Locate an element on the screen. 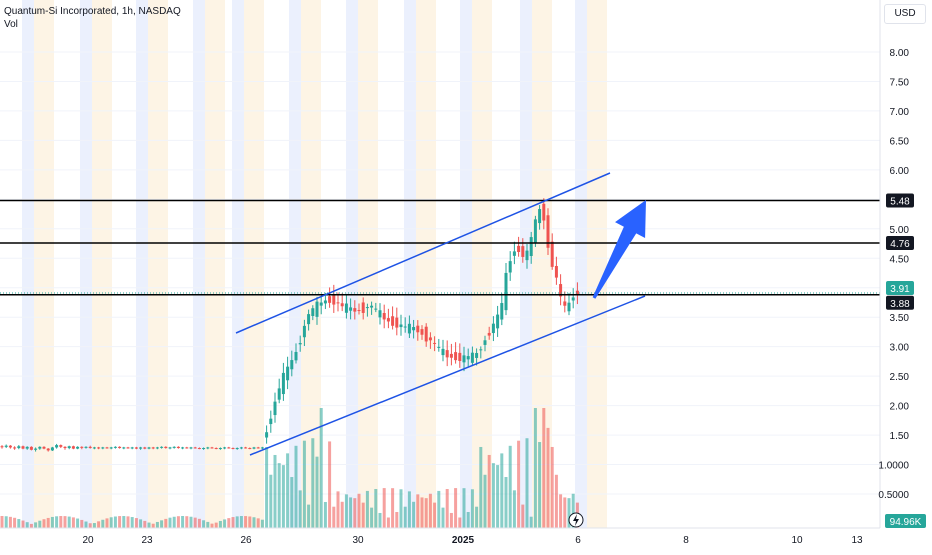 This screenshot has width=932, height=555. arrow-icon is located at coordinates (619, 249).